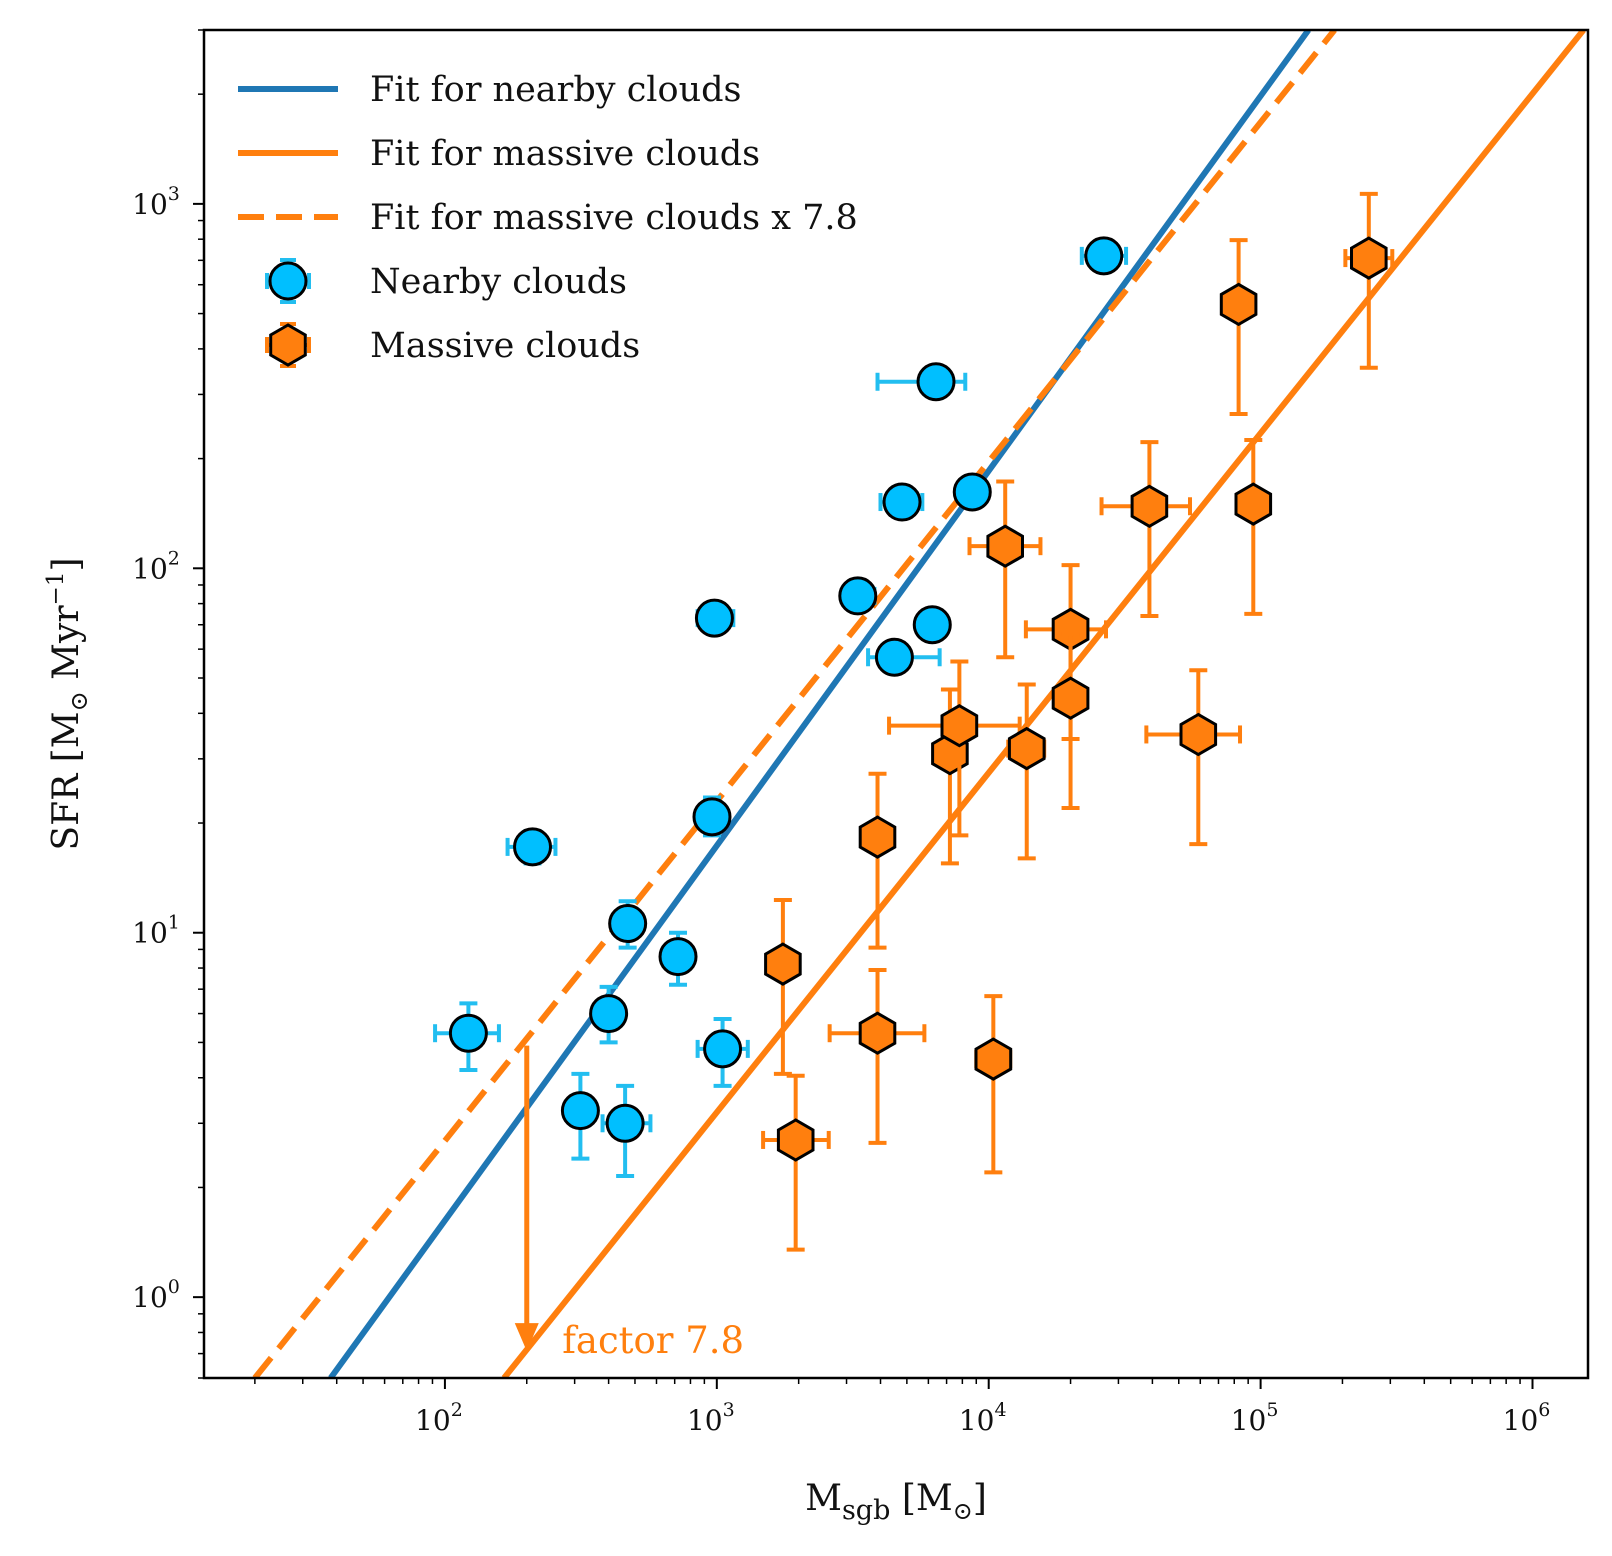 The image size is (1612, 1556). I want to click on legend-item: Fit for nearby clouds, so click(489, 90).